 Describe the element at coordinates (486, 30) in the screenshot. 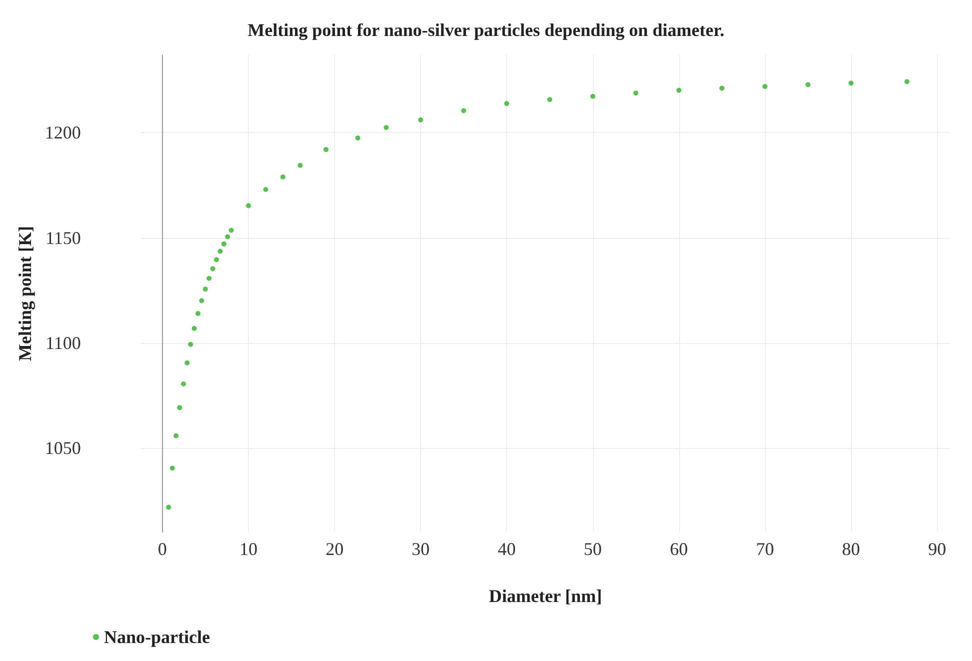

I see `chart-title: Melting point for nano-silver particles depending on diameter.` at that location.